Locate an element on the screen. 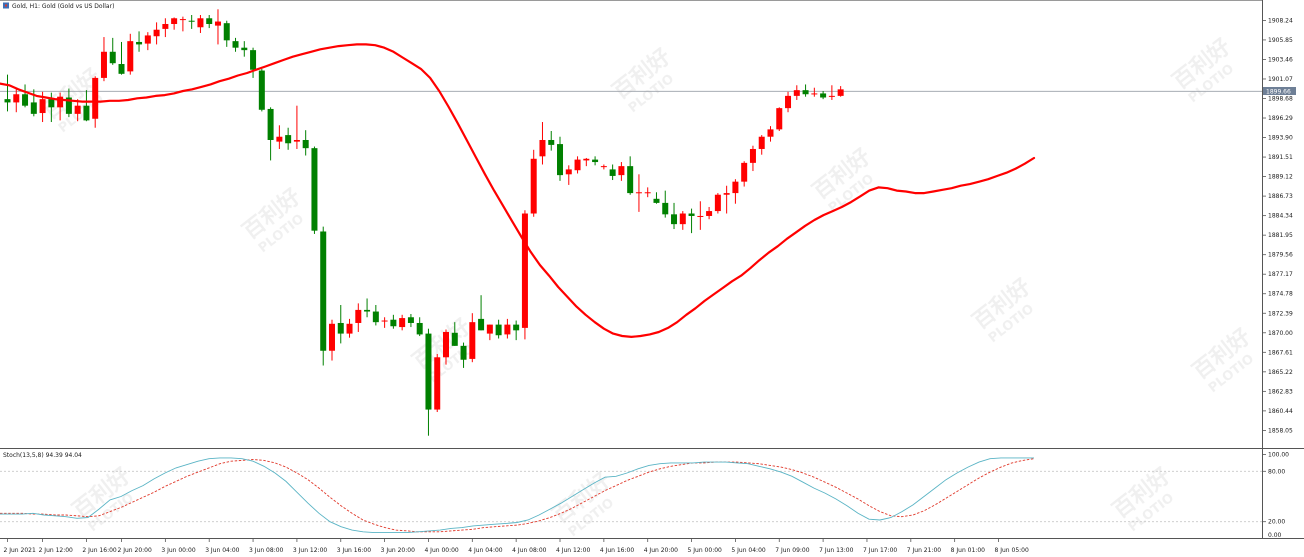  price-tick-label: 1865.22 is located at coordinates (1280, 372).